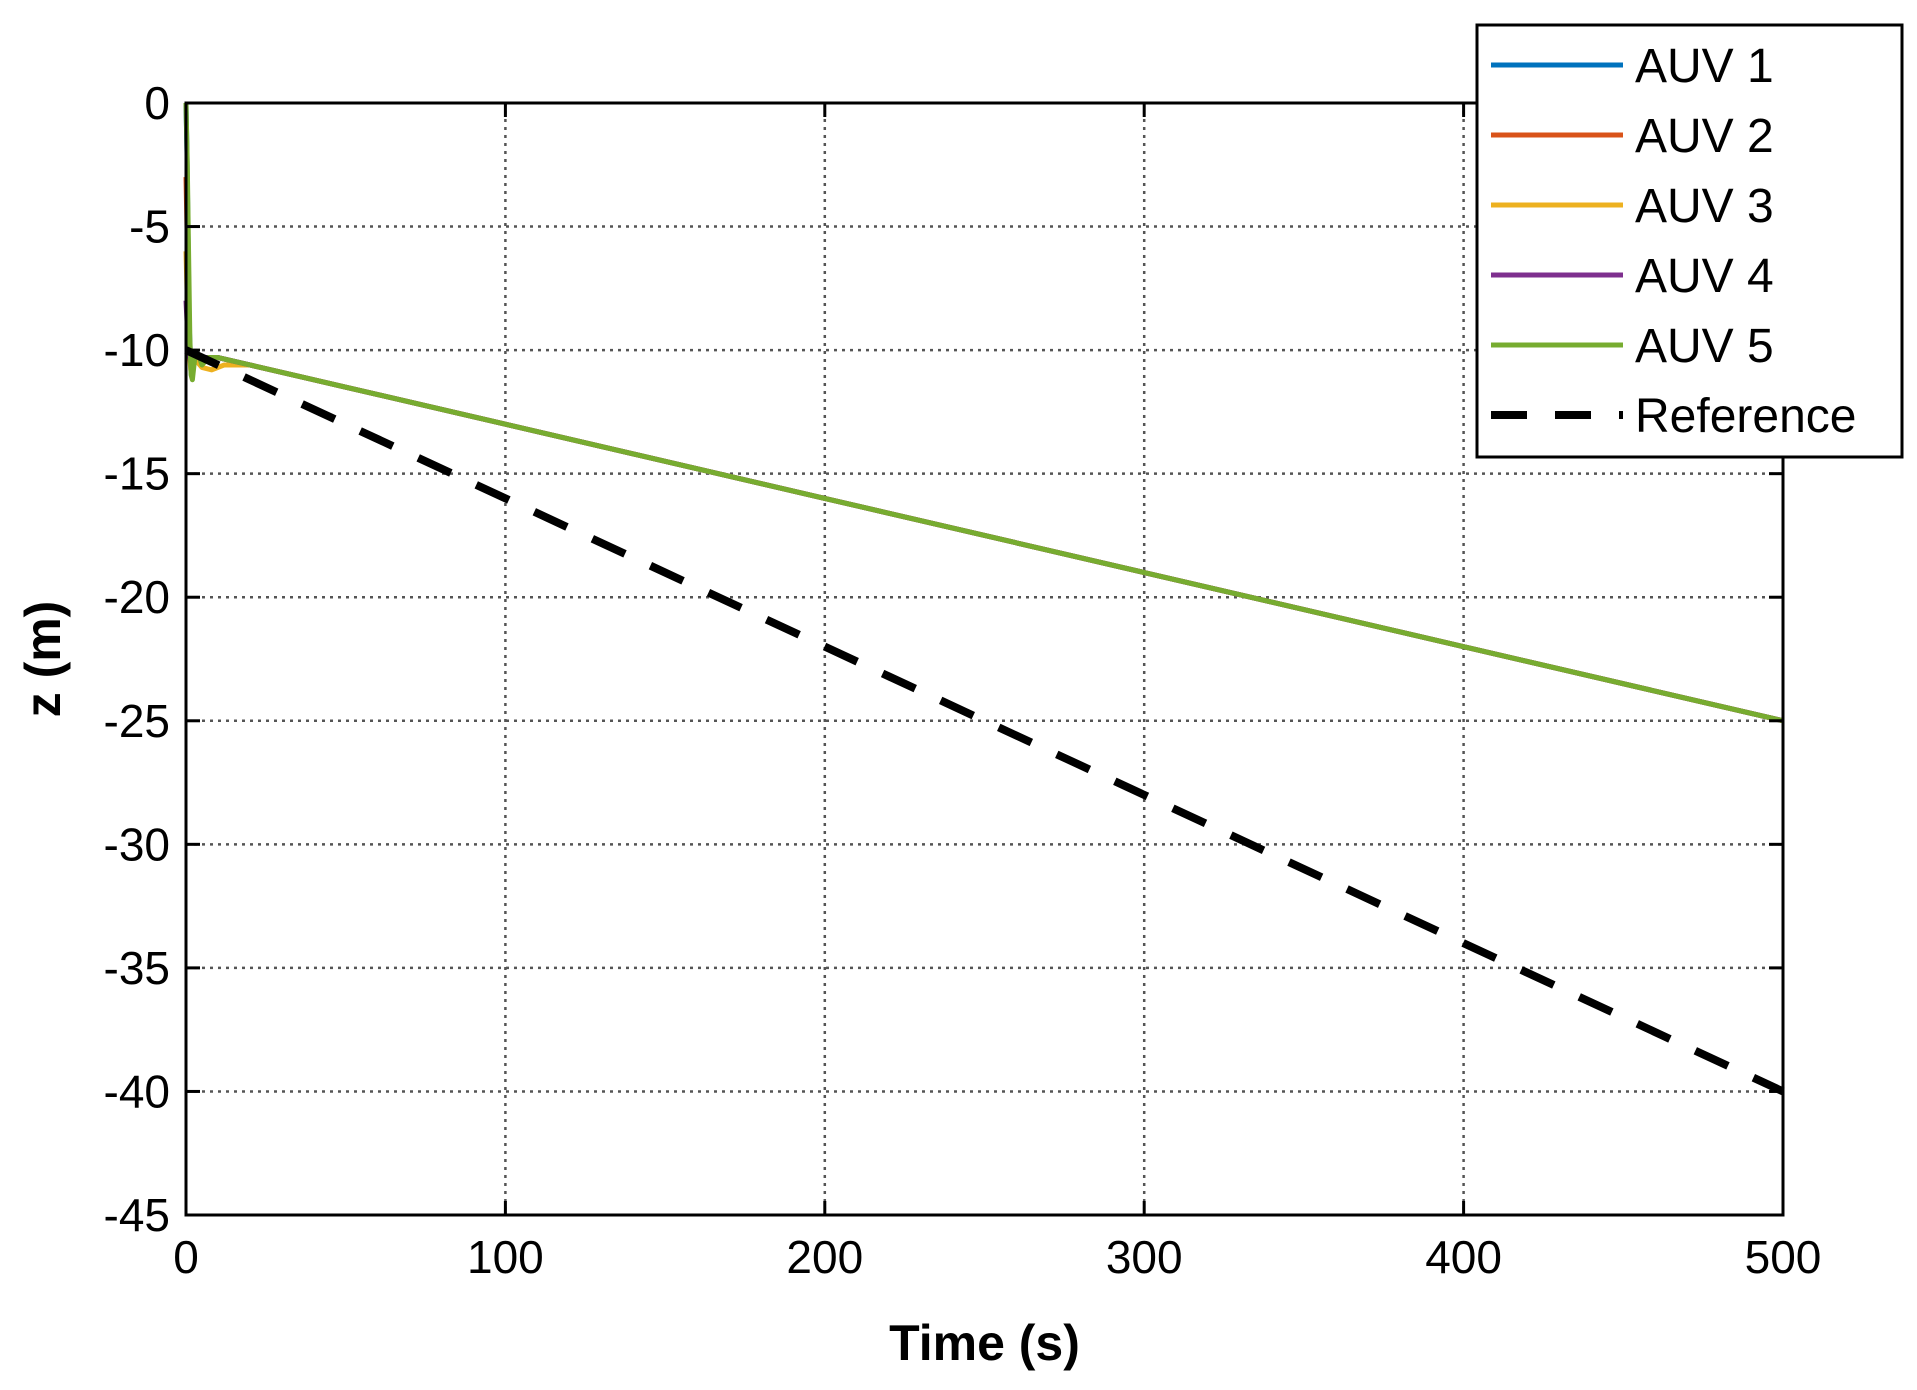  I want to click on y-tick-label: -25, so click(137, 721).